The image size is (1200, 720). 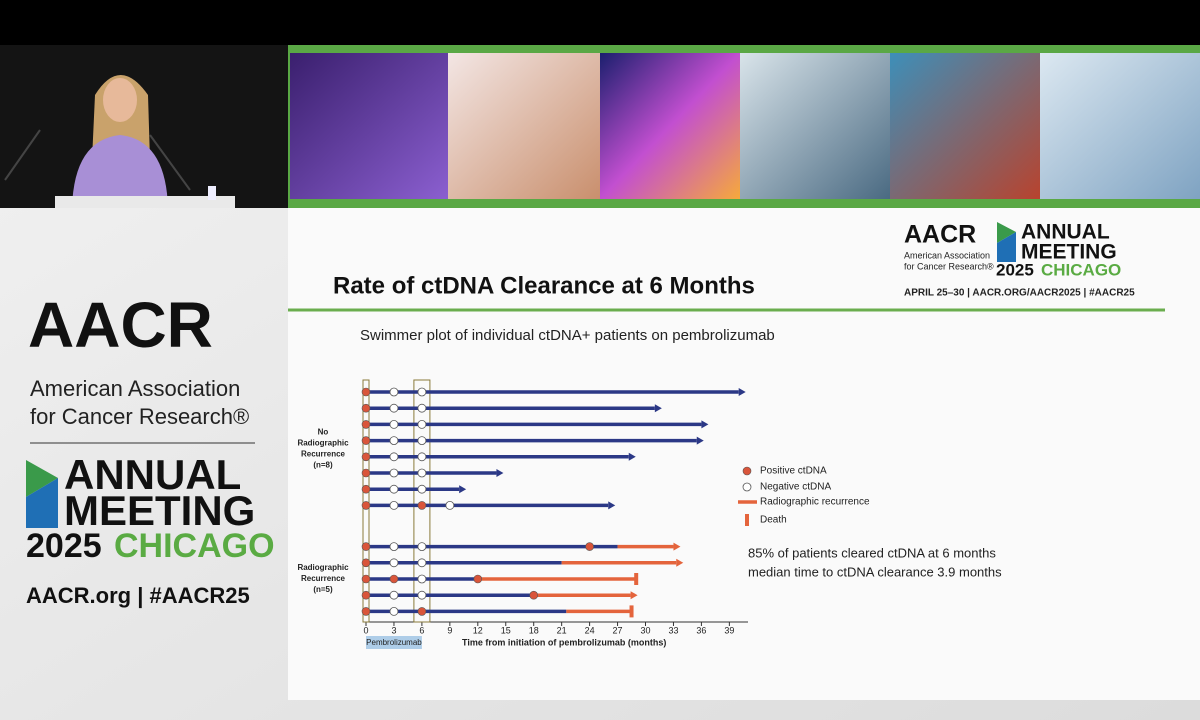 I want to click on org-name: American Association, so click(x=135, y=388).